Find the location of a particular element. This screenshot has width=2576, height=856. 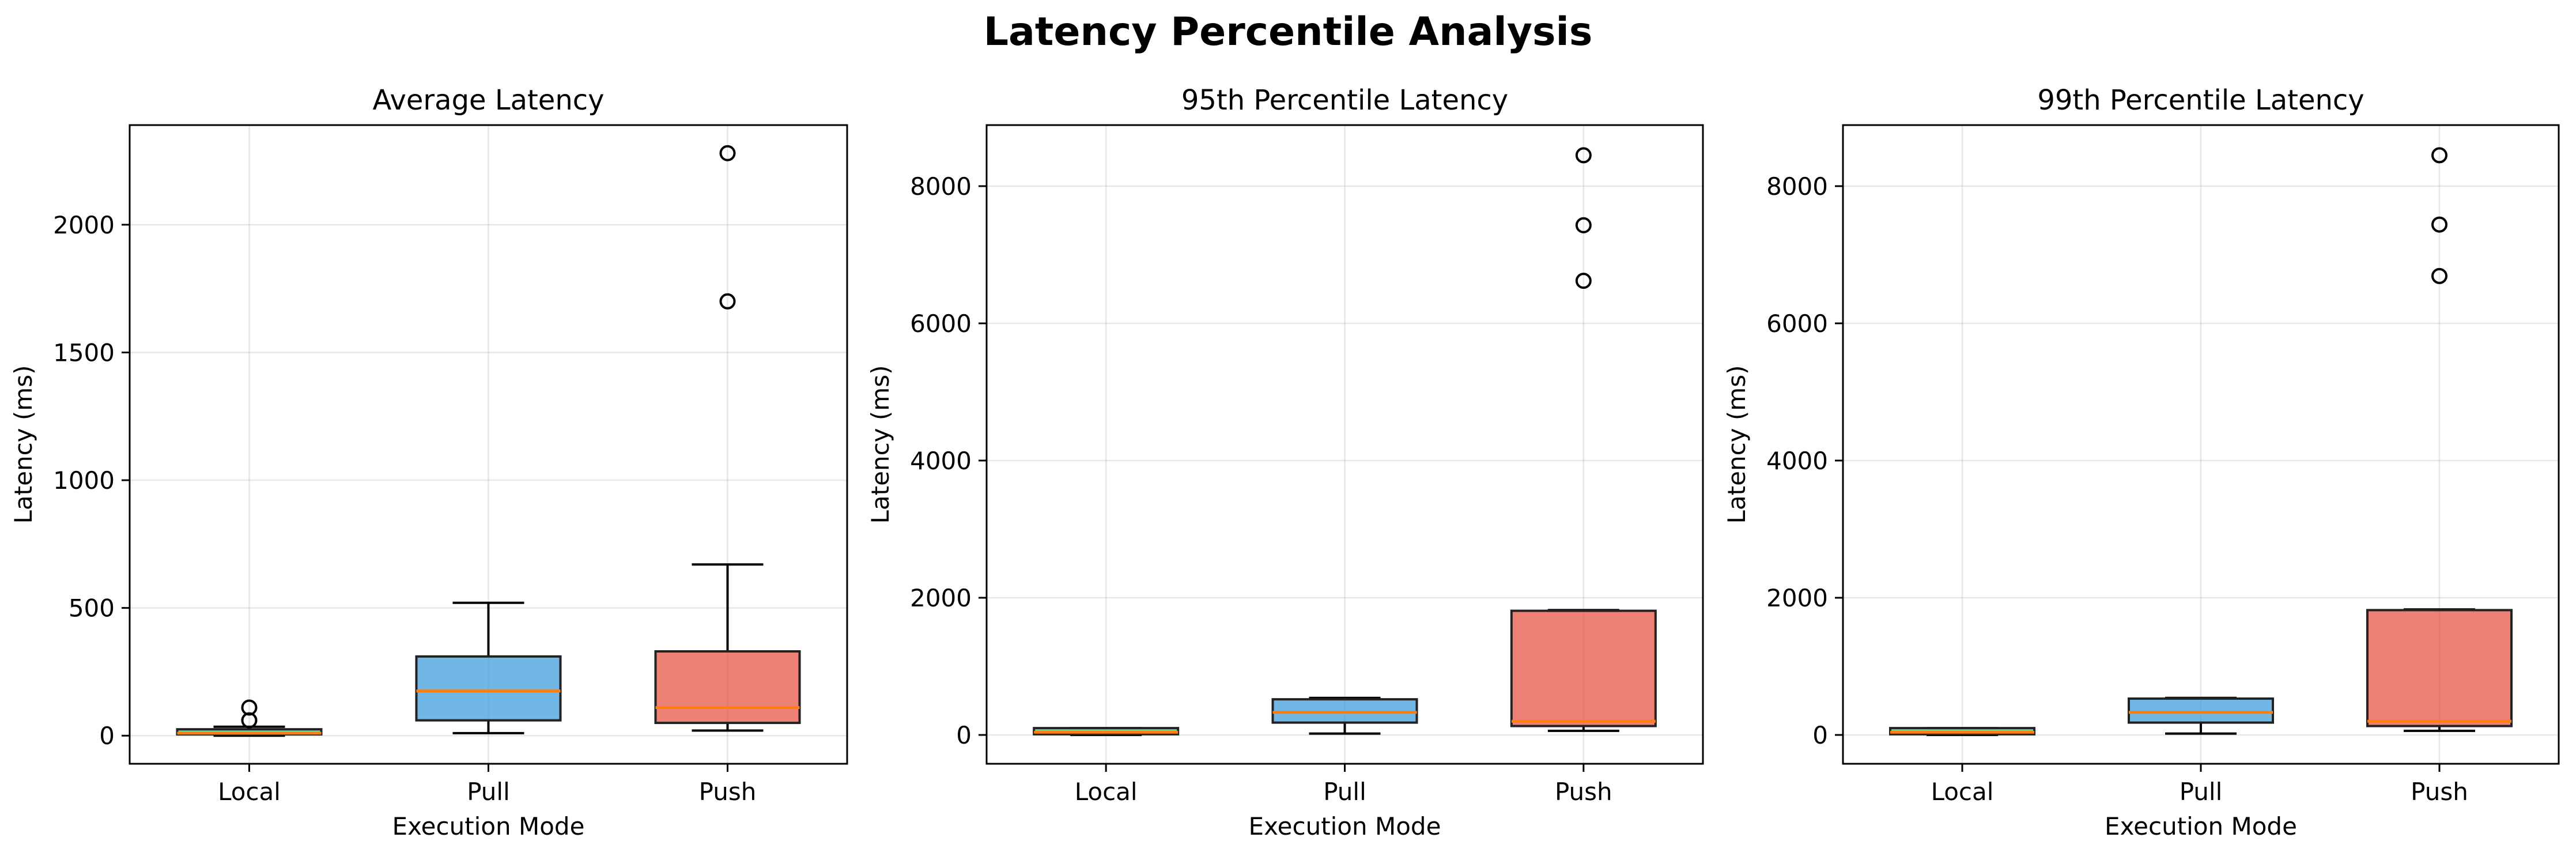

y-tick-label: 1500 is located at coordinates (84, 352).